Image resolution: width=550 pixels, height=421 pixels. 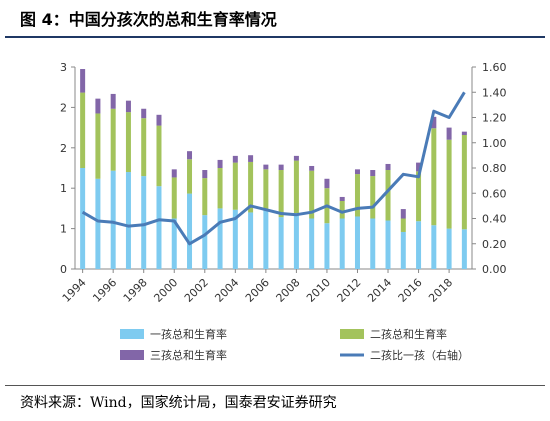 I want to click on right-tick-label: 1.00, so click(x=494, y=143).